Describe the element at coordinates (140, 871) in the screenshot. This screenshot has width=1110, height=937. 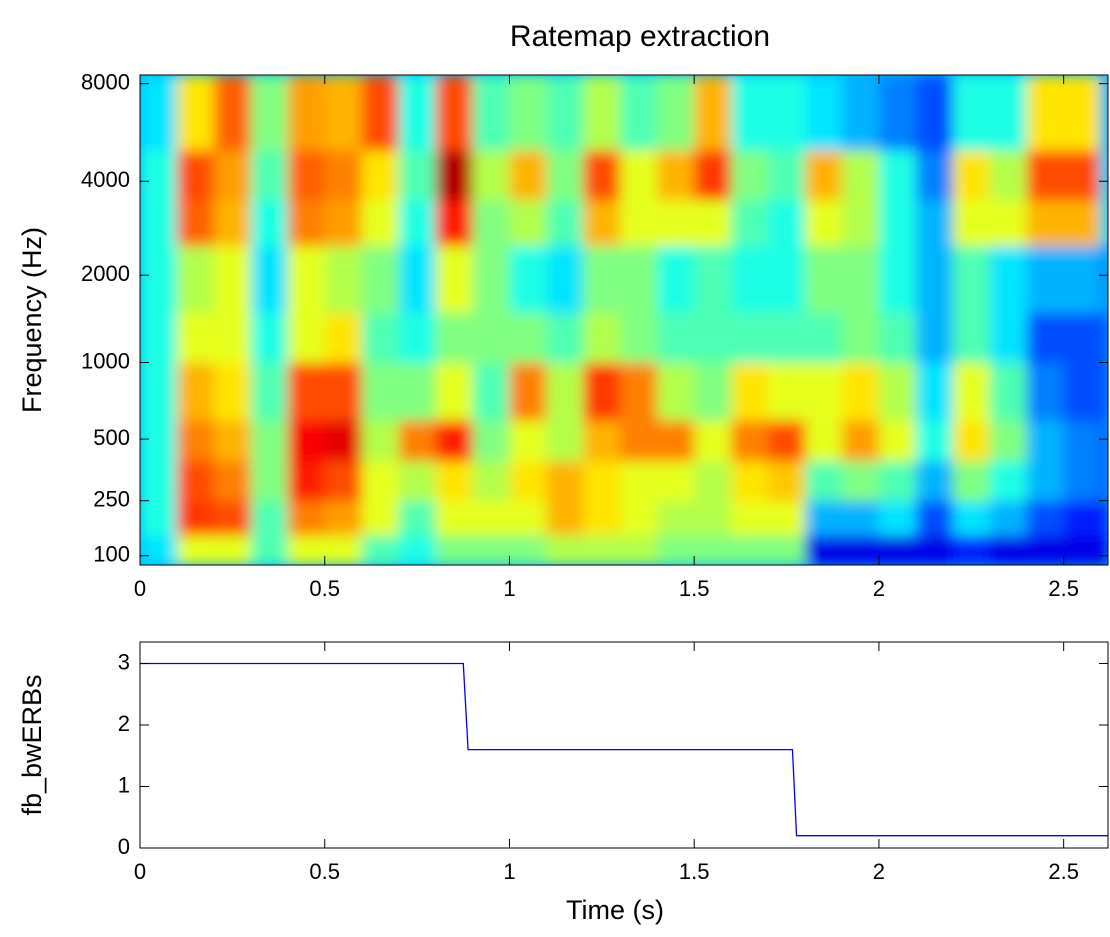
I see `x-tick-label: 0` at that location.